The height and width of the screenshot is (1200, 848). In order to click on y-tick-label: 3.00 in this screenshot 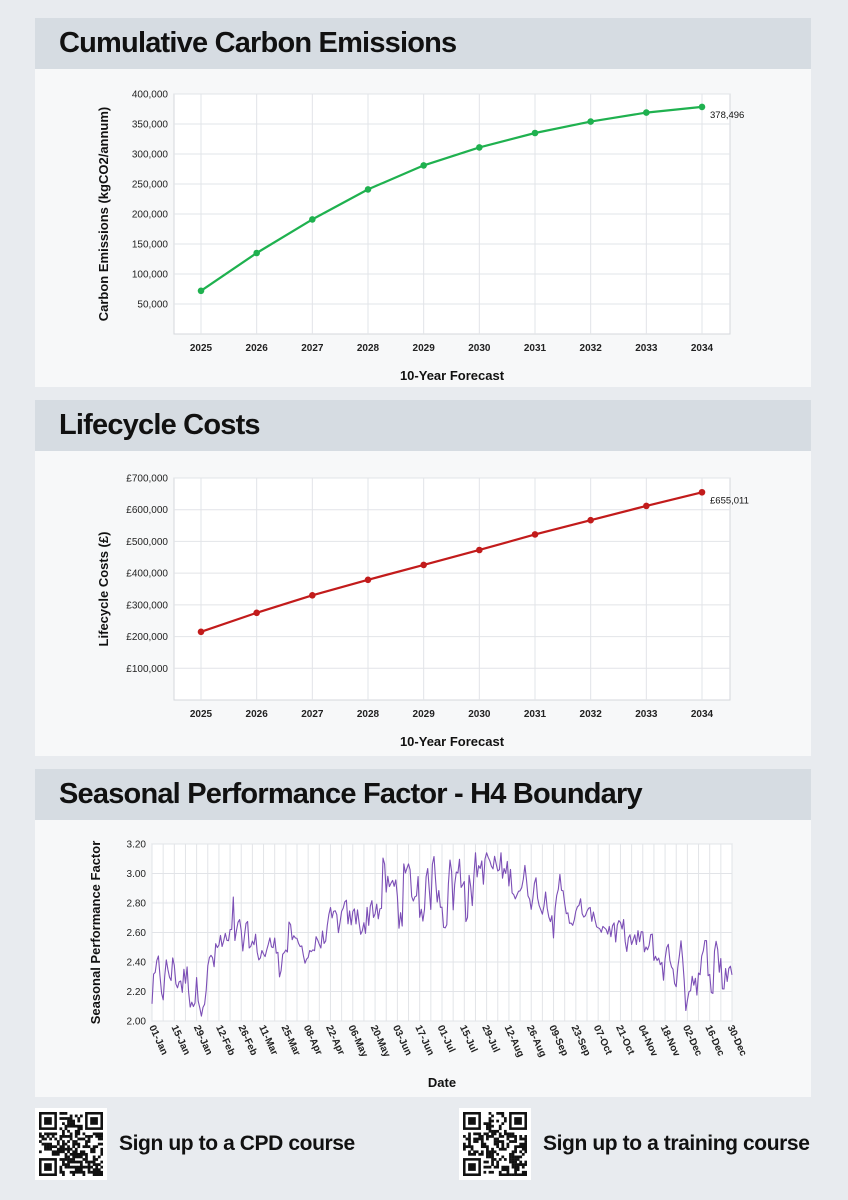, I will do `click(137, 874)`.